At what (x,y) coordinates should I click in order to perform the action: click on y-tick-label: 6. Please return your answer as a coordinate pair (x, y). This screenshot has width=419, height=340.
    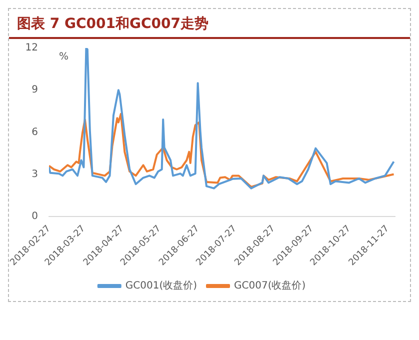
    Looking at the image, I should click on (35, 132).